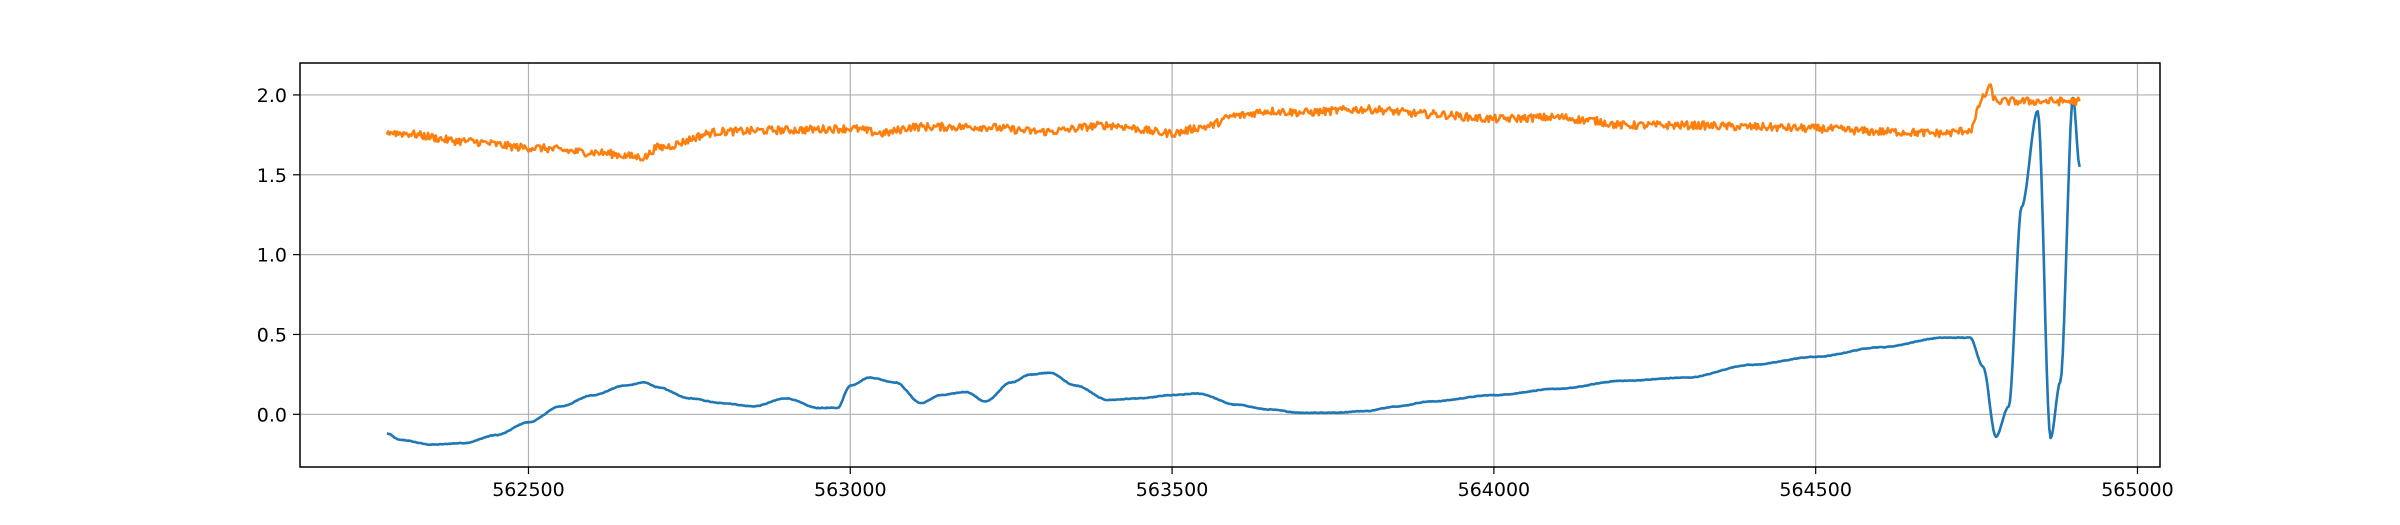  What do you see at coordinates (1494, 490) in the screenshot?
I see `x-tick-label: 564000` at bounding box center [1494, 490].